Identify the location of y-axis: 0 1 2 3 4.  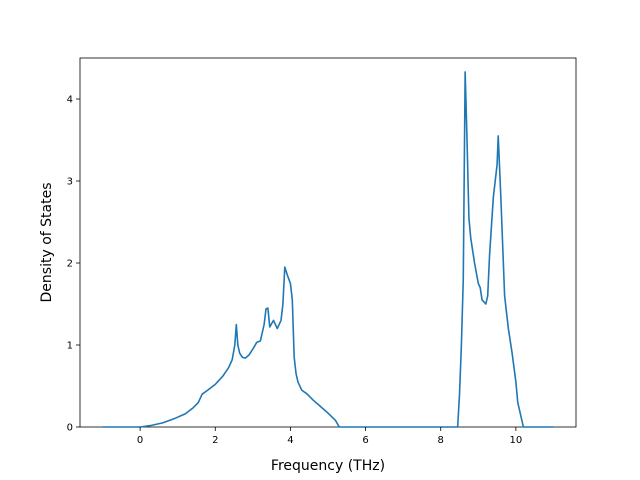
(73, 264).